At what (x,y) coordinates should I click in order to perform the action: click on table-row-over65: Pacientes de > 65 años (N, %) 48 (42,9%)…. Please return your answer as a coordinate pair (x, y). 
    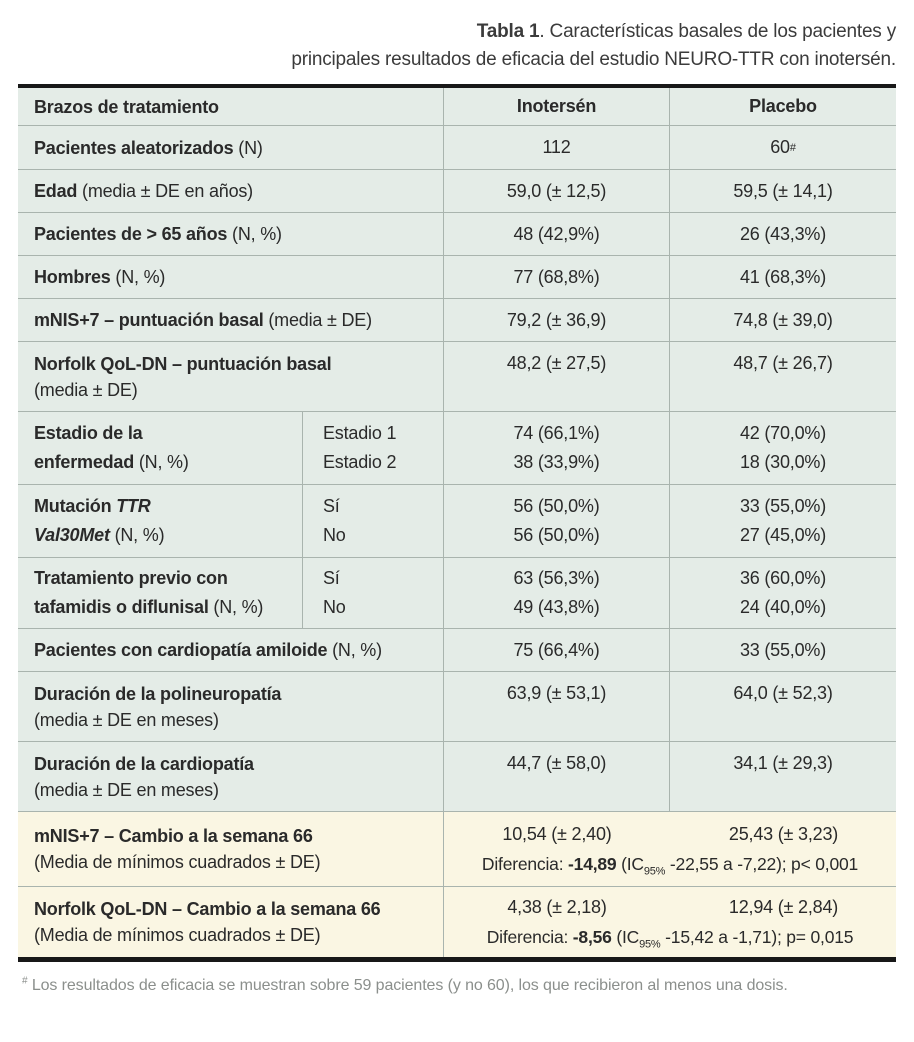
    Looking at the image, I should click on (457, 234).